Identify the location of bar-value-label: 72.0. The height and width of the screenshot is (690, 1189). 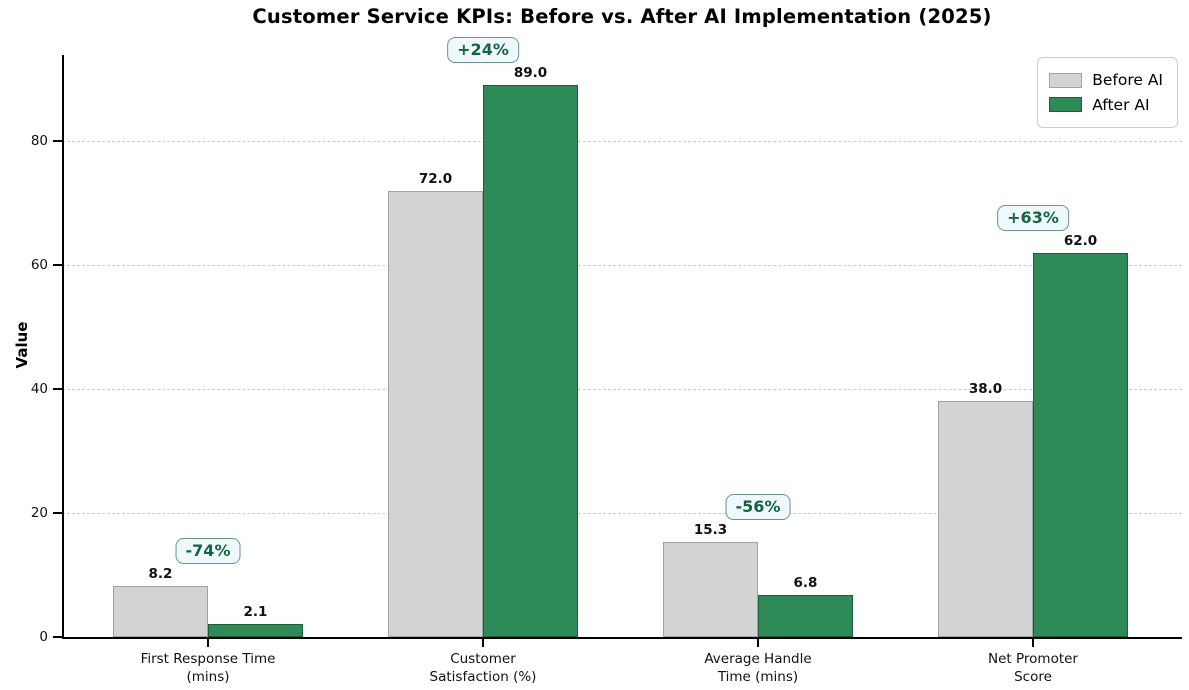
(435, 178).